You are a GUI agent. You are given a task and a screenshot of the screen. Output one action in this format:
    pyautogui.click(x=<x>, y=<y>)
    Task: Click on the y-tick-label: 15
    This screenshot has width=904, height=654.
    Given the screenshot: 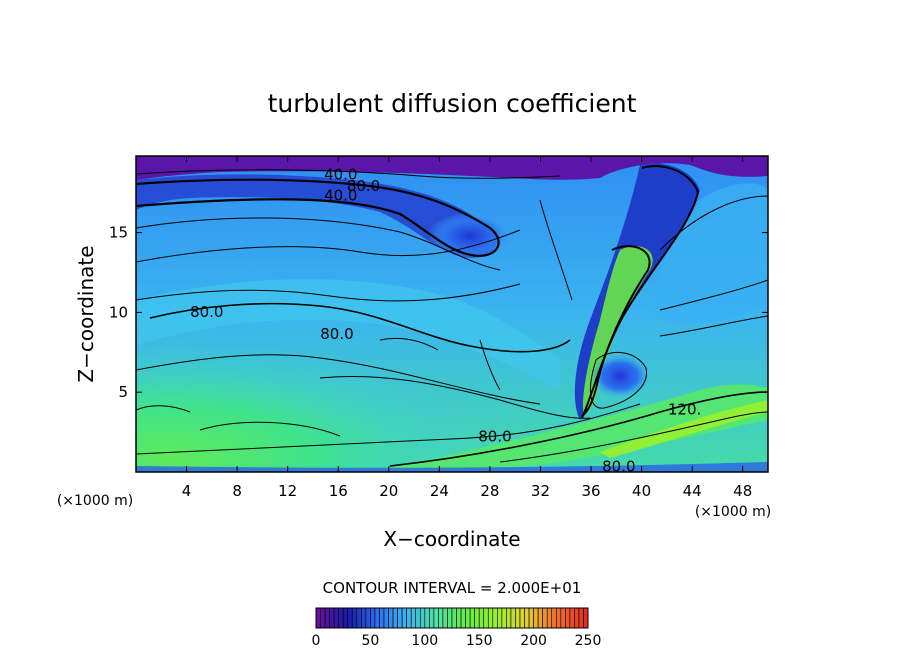 What is the action you would take?
    pyautogui.click(x=118, y=233)
    